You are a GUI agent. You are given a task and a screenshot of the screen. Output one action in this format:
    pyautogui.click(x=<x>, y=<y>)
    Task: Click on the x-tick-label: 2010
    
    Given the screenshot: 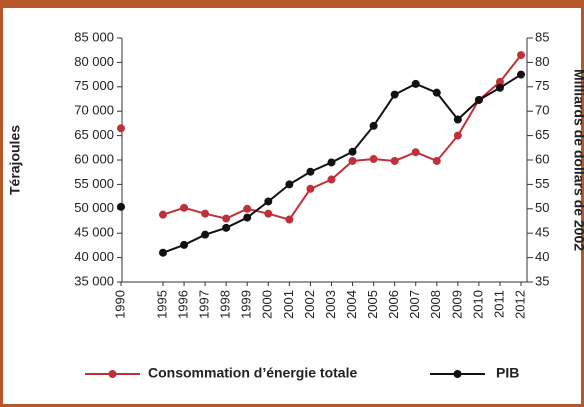 What is the action you would take?
    pyautogui.click(x=477, y=304)
    